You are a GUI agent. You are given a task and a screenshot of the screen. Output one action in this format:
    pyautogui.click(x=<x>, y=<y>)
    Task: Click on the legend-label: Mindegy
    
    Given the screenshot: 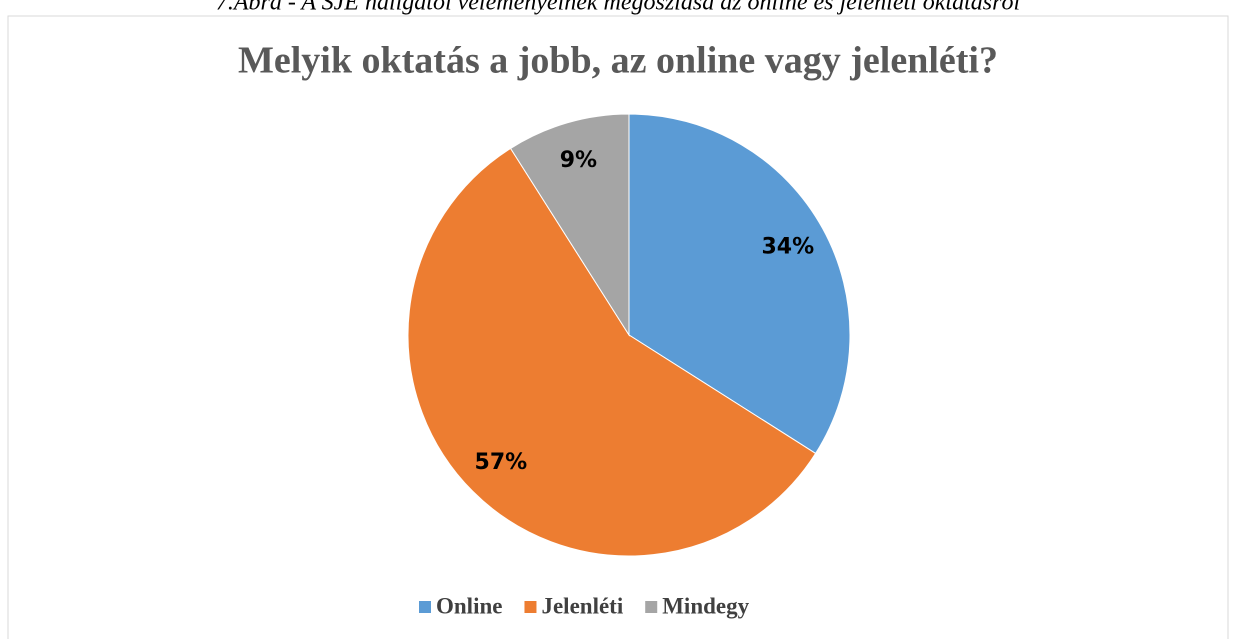 What is the action you would take?
    pyautogui.click(x=705, y=605)
    